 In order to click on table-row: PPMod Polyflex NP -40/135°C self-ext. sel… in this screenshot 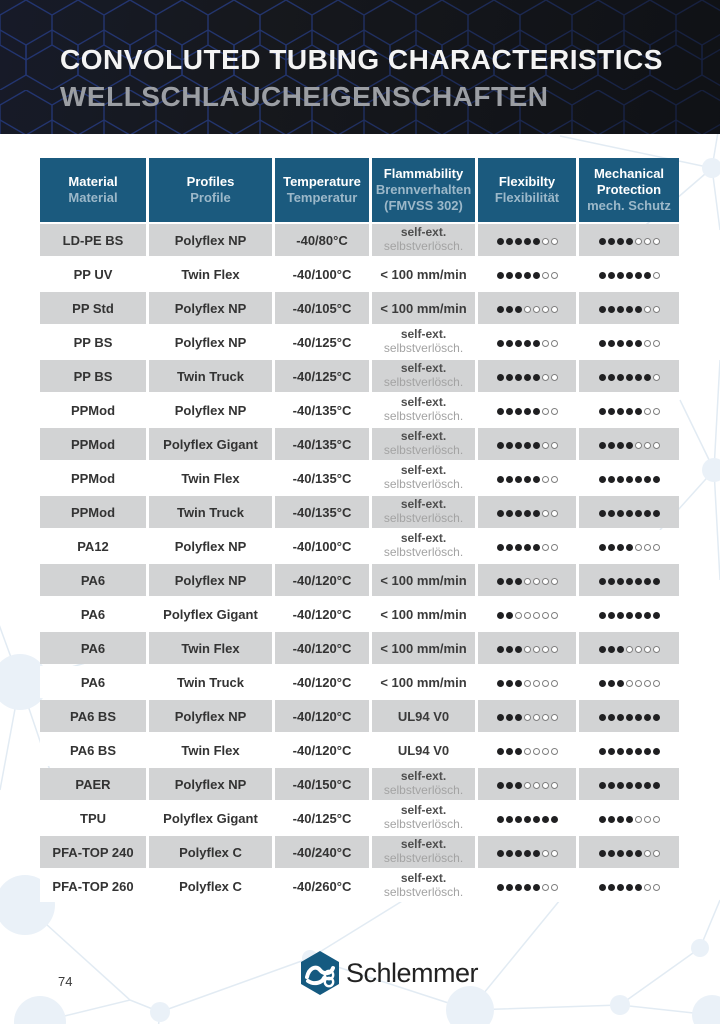, I will do `click(359, 410)`.